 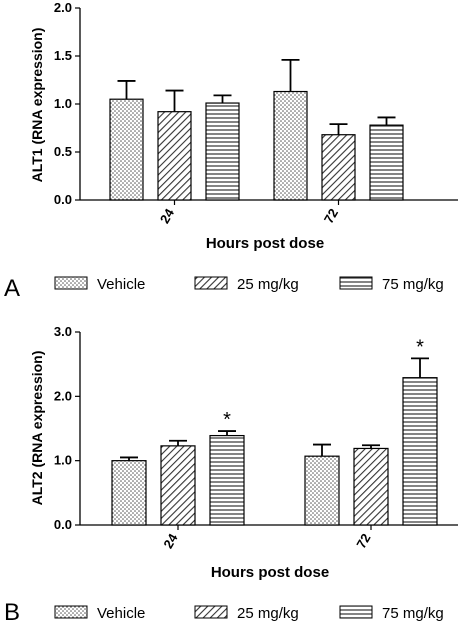 What do you see at coordinates (63, 151) in the screenshot?
I see `y-tick-label: 0.5` at bounding box center [63, 151].